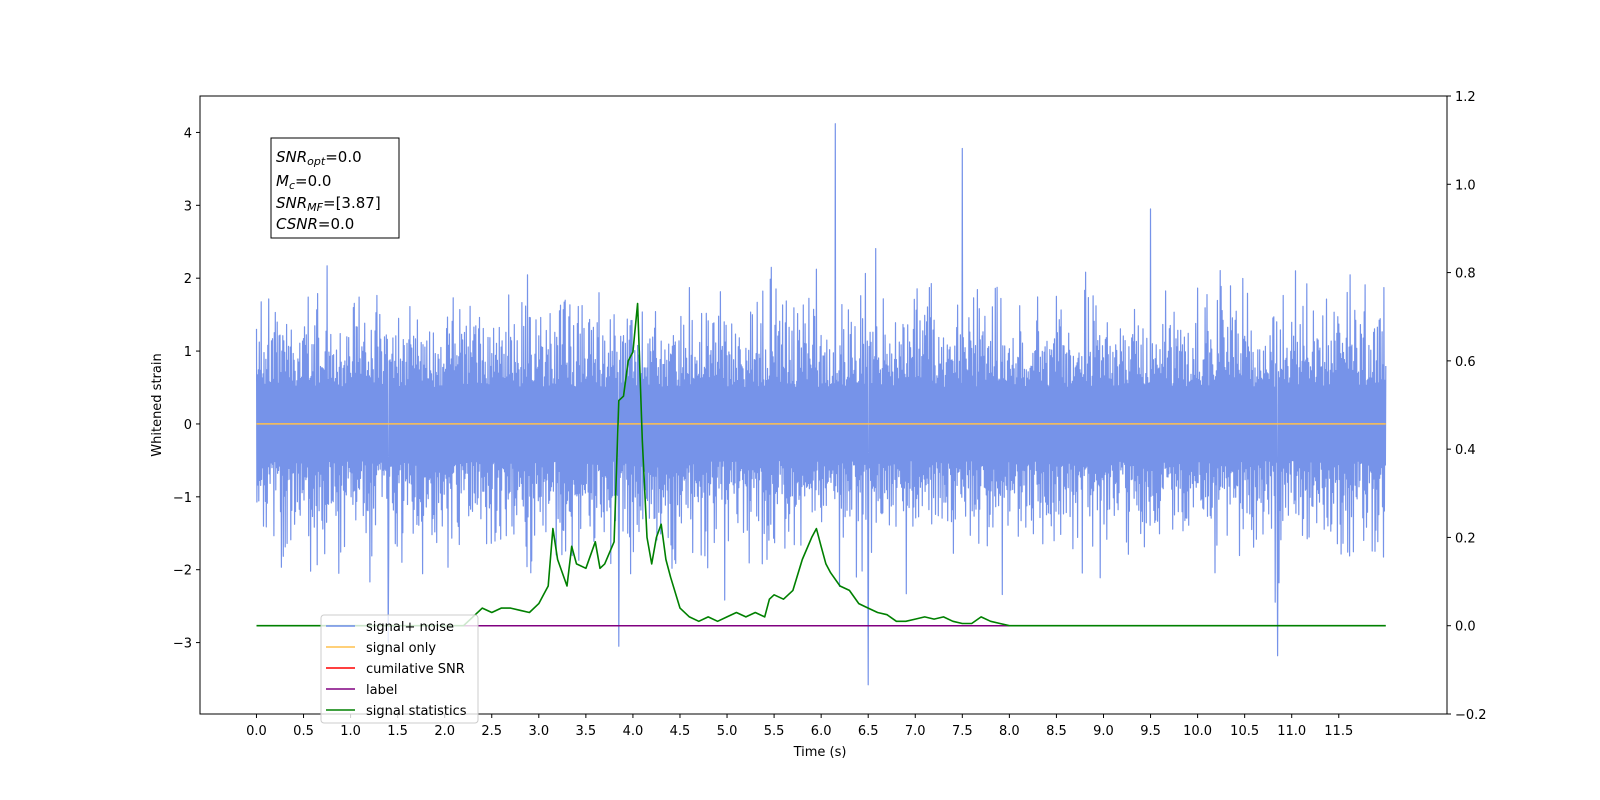 The height and width of the screenshot is (800, 1600). What do you see at coordinates (1009, 731) in the screenshot?
I see `x-tick-label-16: 8.0` at bounding box center [1009, 731].